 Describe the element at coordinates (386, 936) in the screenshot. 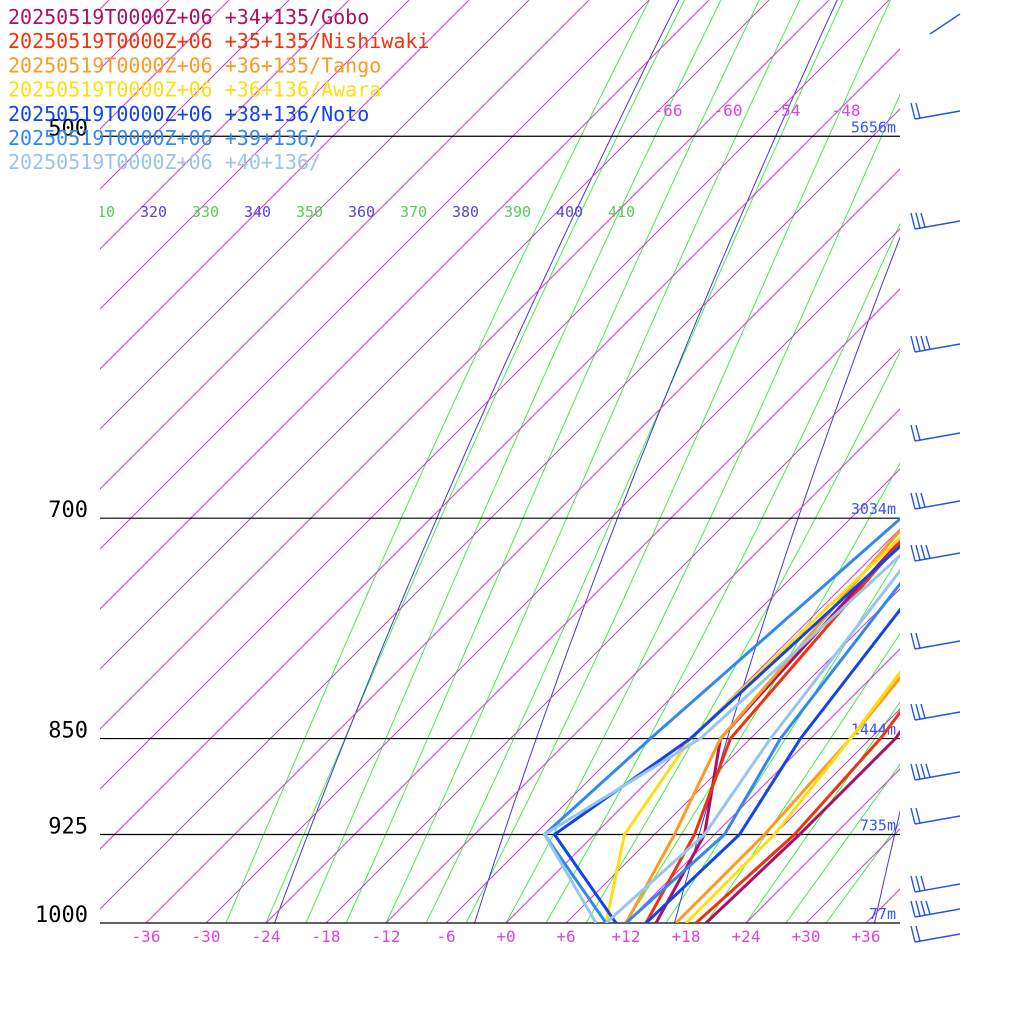

I see `temperature-tick-label: -12` at that location.